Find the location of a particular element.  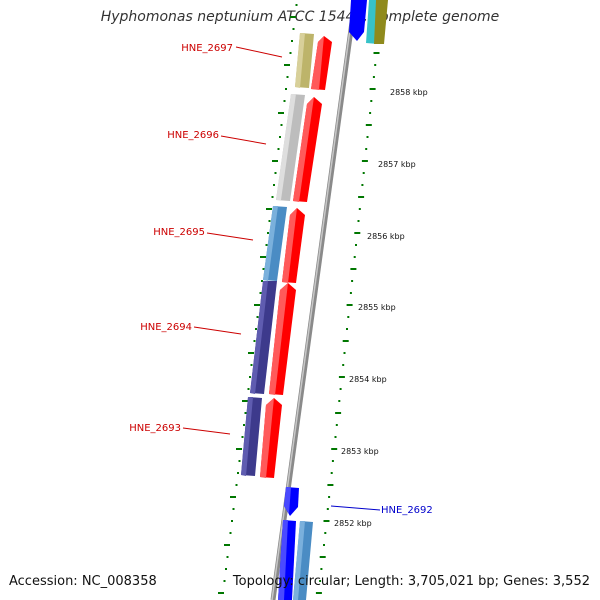

kbp-label-2854: 2854 kbp is located at coordinates (368, 379).